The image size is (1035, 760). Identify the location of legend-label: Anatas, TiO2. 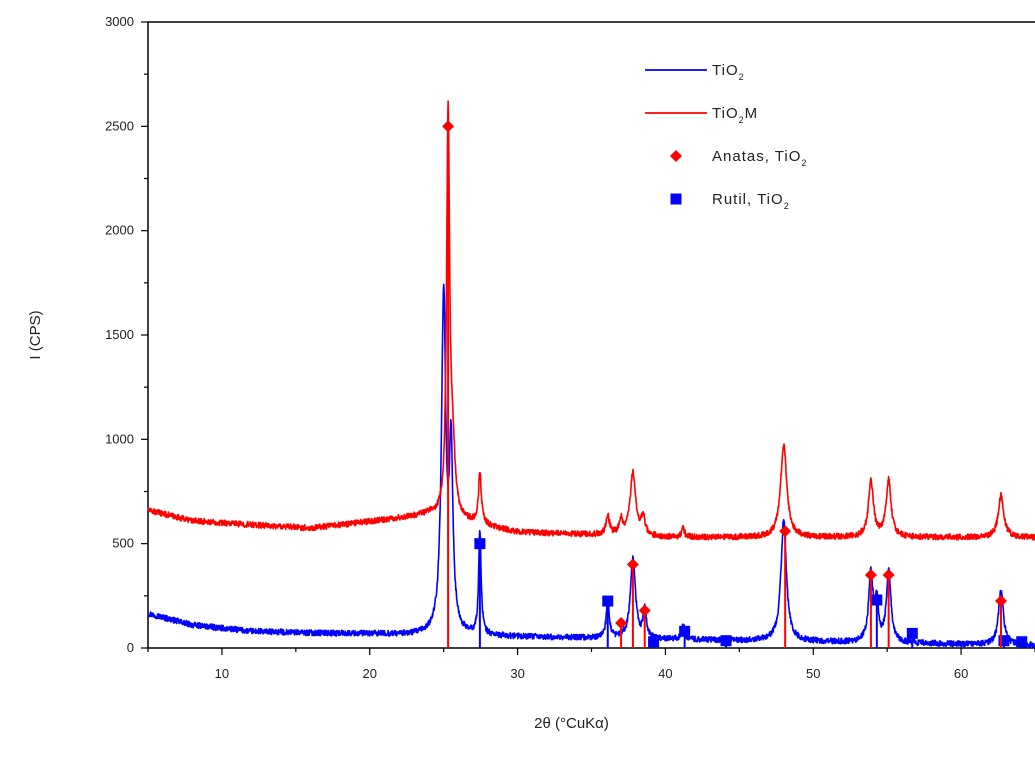
(759, 158).